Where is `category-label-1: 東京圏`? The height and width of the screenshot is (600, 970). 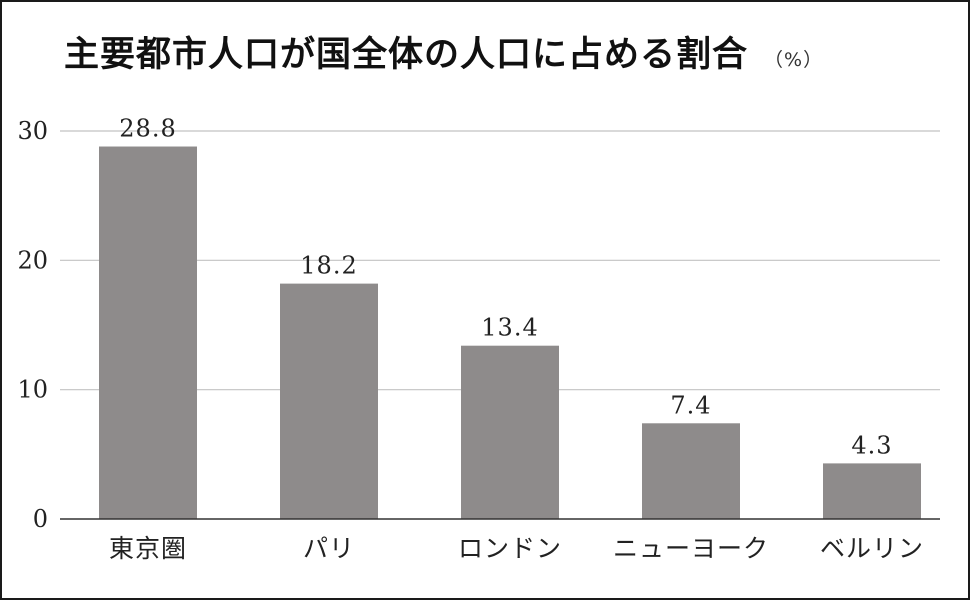
category-label-1: 東京圏 is located at coordinates (148, 548).